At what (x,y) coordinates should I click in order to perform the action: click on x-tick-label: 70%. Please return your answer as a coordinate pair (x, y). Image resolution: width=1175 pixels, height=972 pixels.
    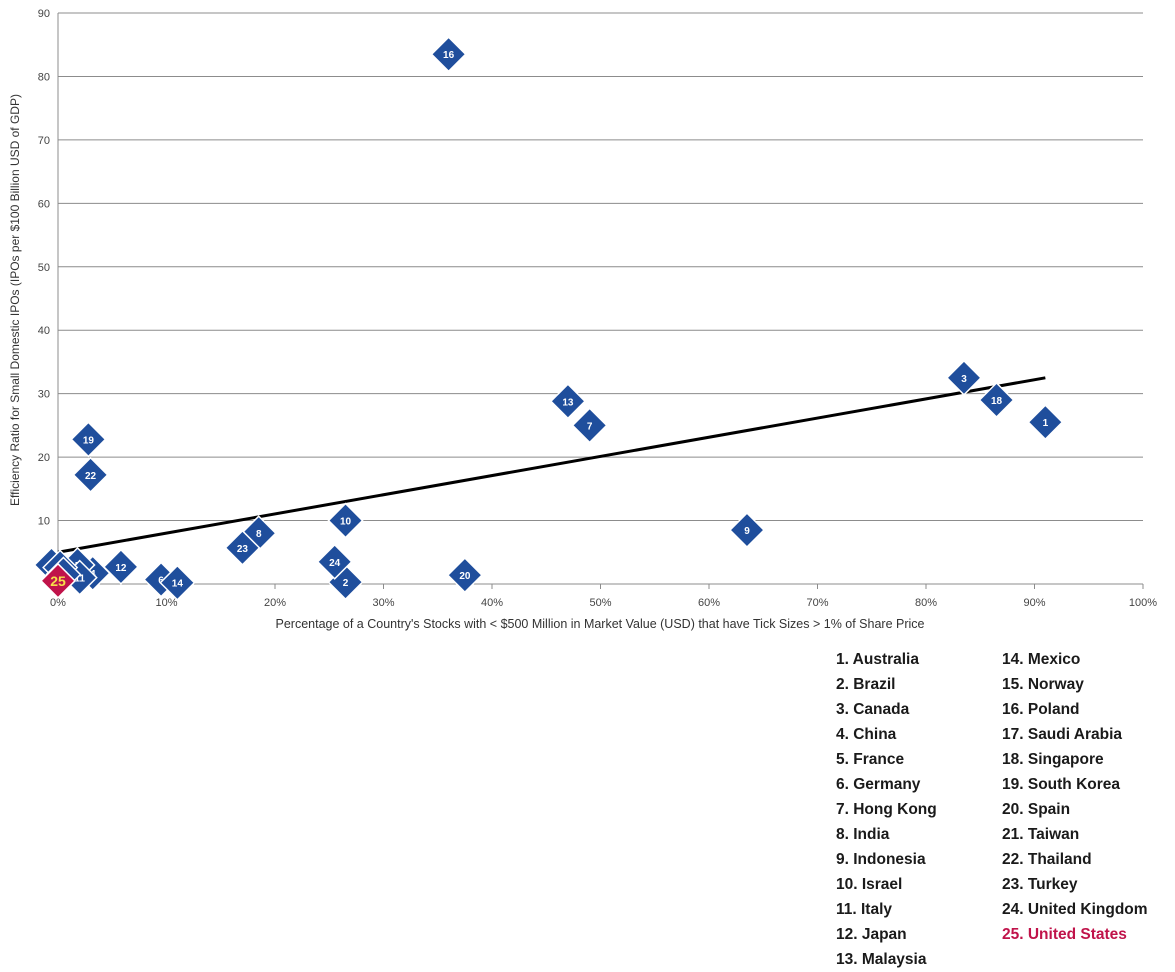
    Looking at the image, I should click on (817, 603).